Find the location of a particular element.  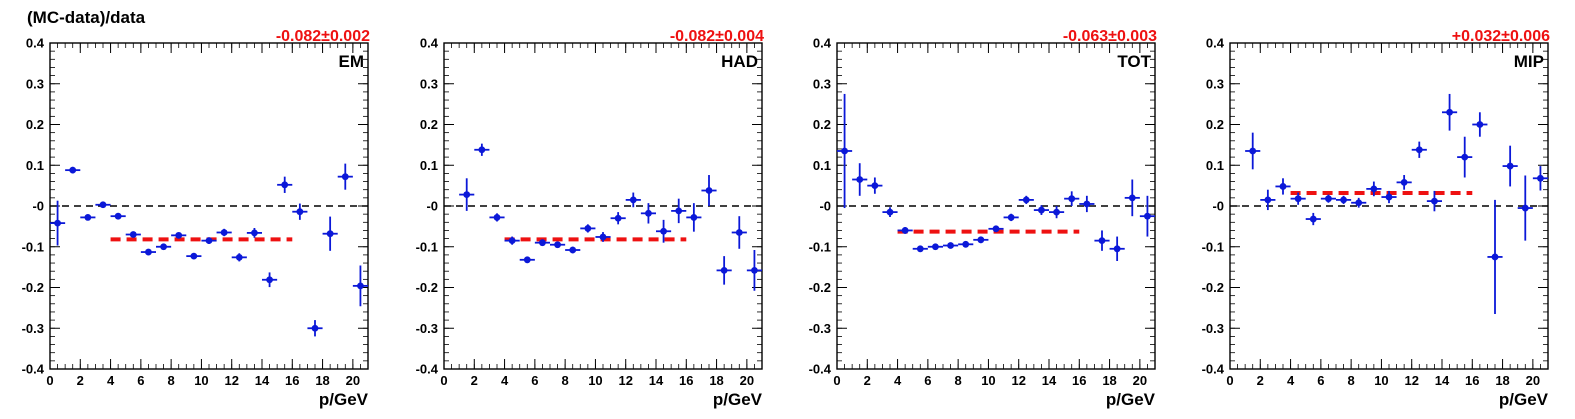

fit-result-label: -0.063±0.003 is located at coordinates (1110, 36).